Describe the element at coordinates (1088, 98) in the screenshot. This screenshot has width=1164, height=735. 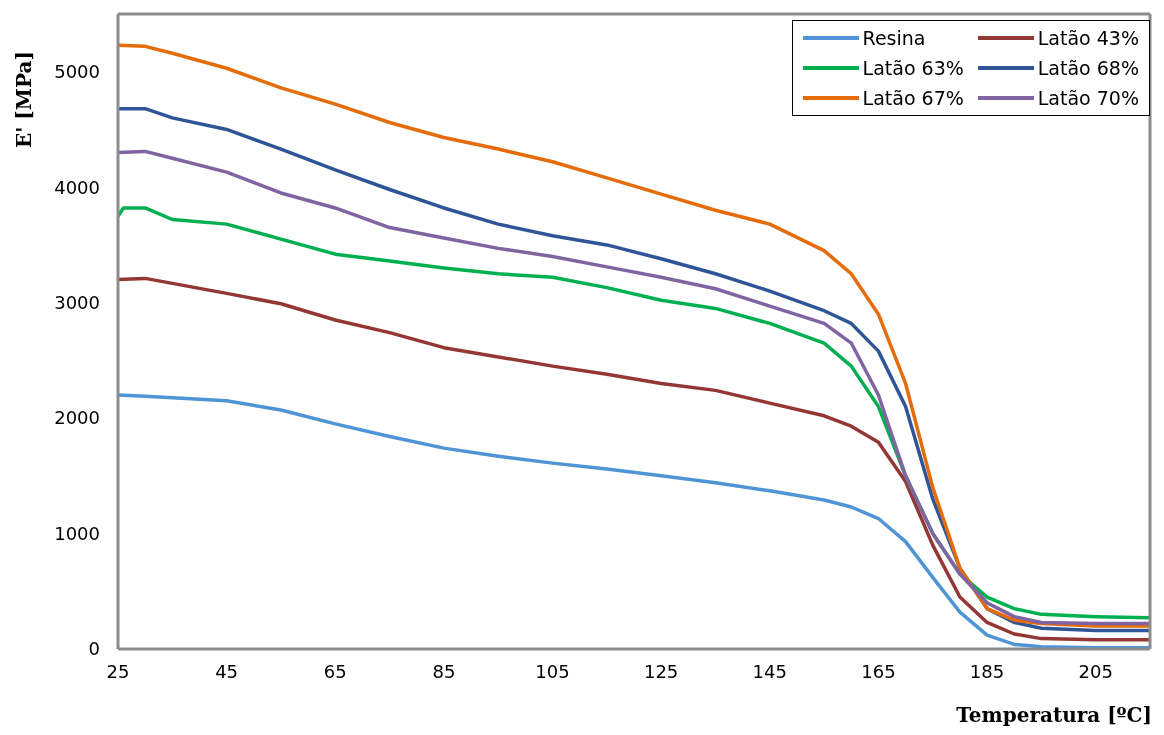
I see `legend-label: Latão 70%` at that location.